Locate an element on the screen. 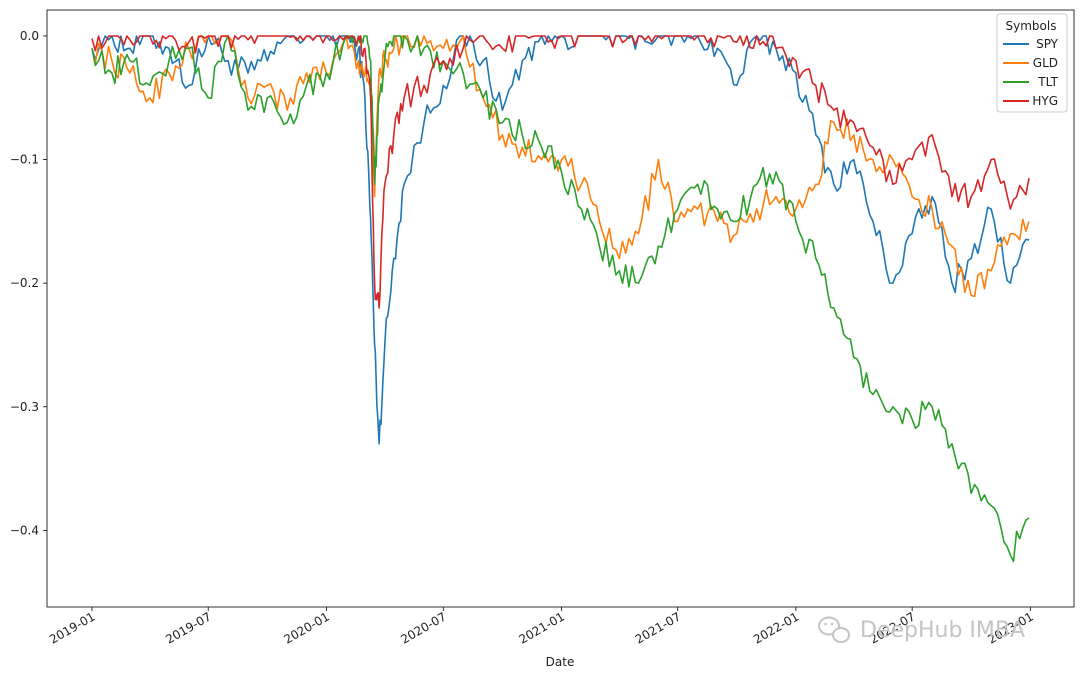  legend-label-tlt: TLT is located at coordinates (1047, 82).